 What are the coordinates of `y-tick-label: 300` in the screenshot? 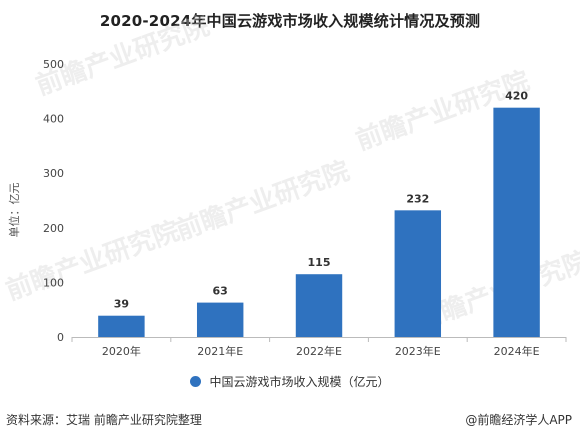 It's located at (53, 173).